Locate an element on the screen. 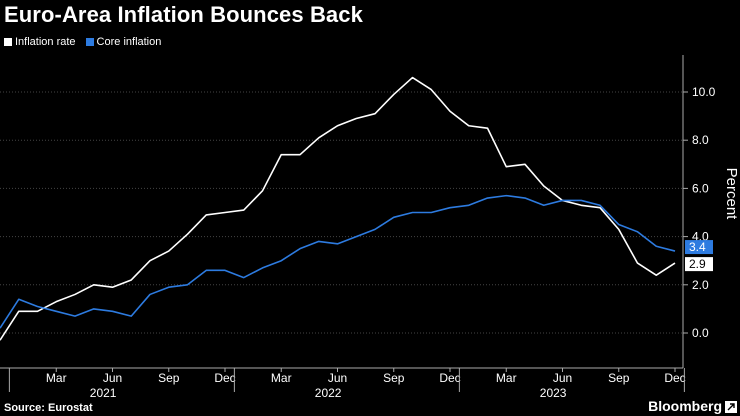 Image resolution: width=740 pixels, height=416 pixels. x-year-label-2022: 2022 is located at coordinates (328, 393).